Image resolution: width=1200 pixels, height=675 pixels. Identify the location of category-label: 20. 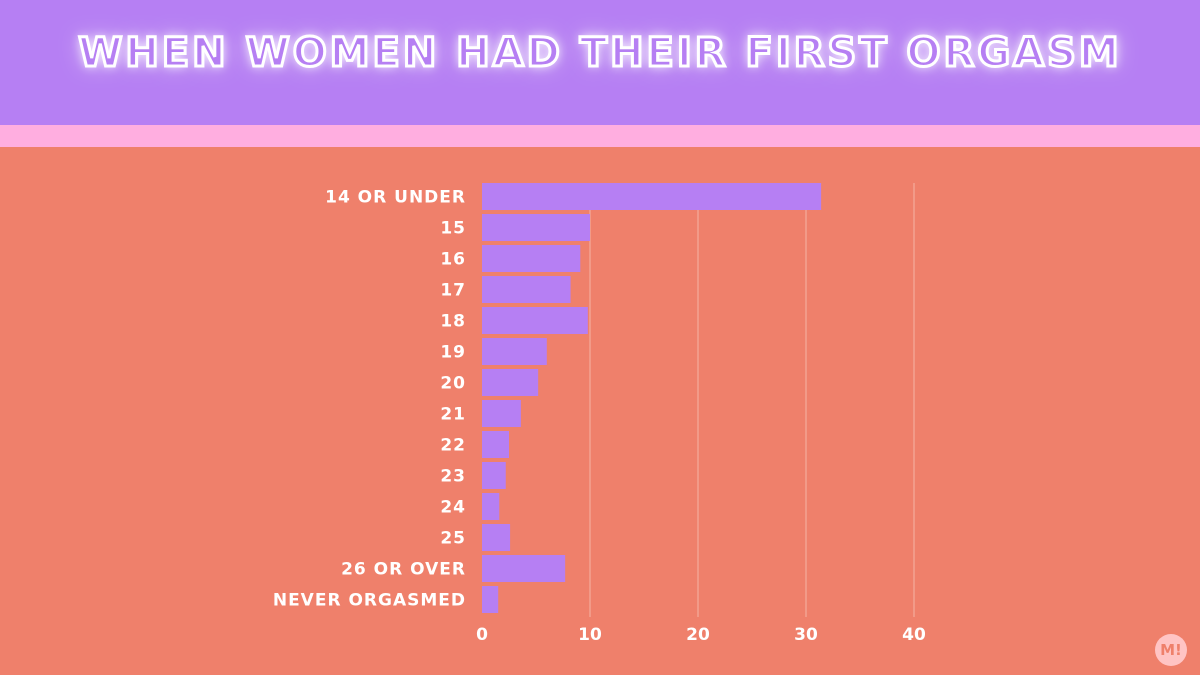
(453, 384).